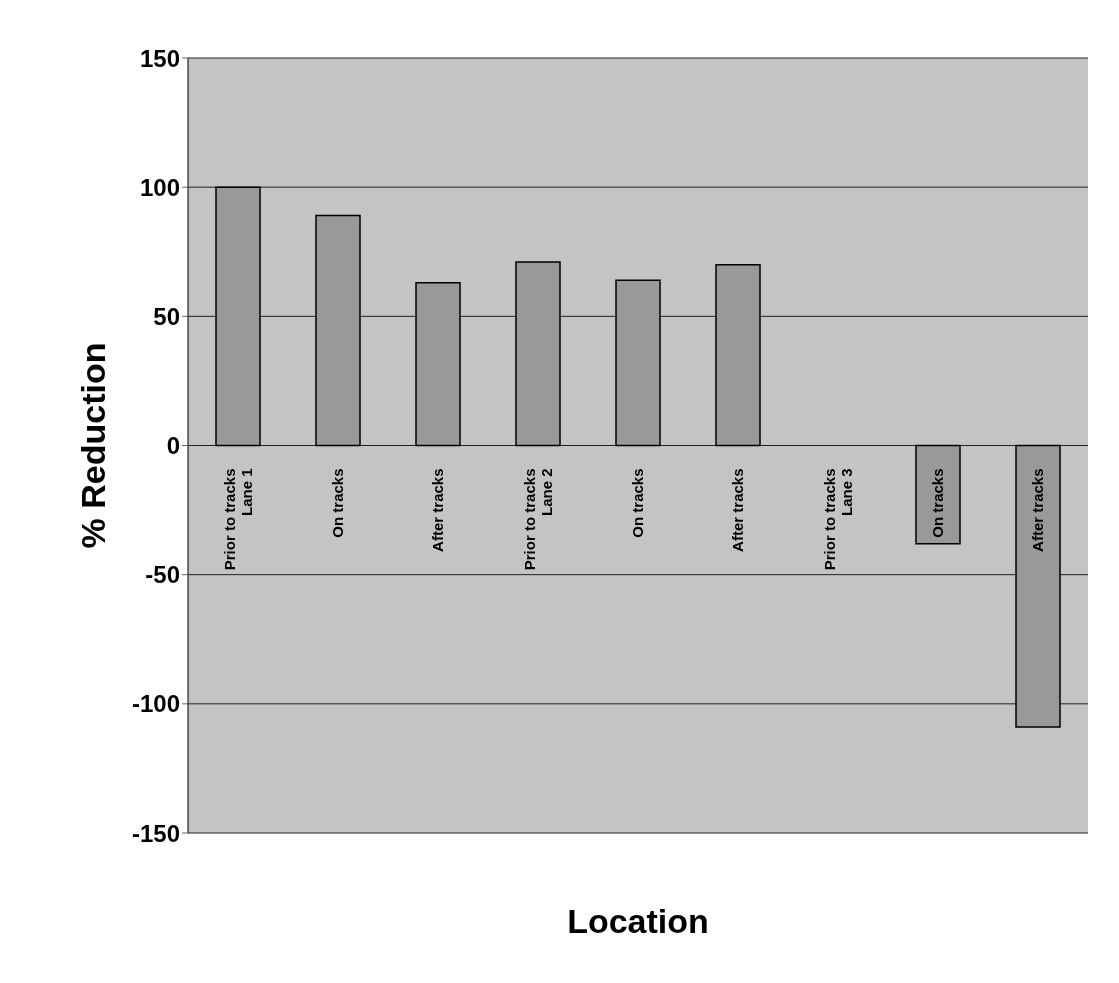 This screenshot has height=983, width=1119. What do you see at coordinates (162, 575) in the screenshot?
I see `y-tick-label: -50` at bounding box center [162, 575].